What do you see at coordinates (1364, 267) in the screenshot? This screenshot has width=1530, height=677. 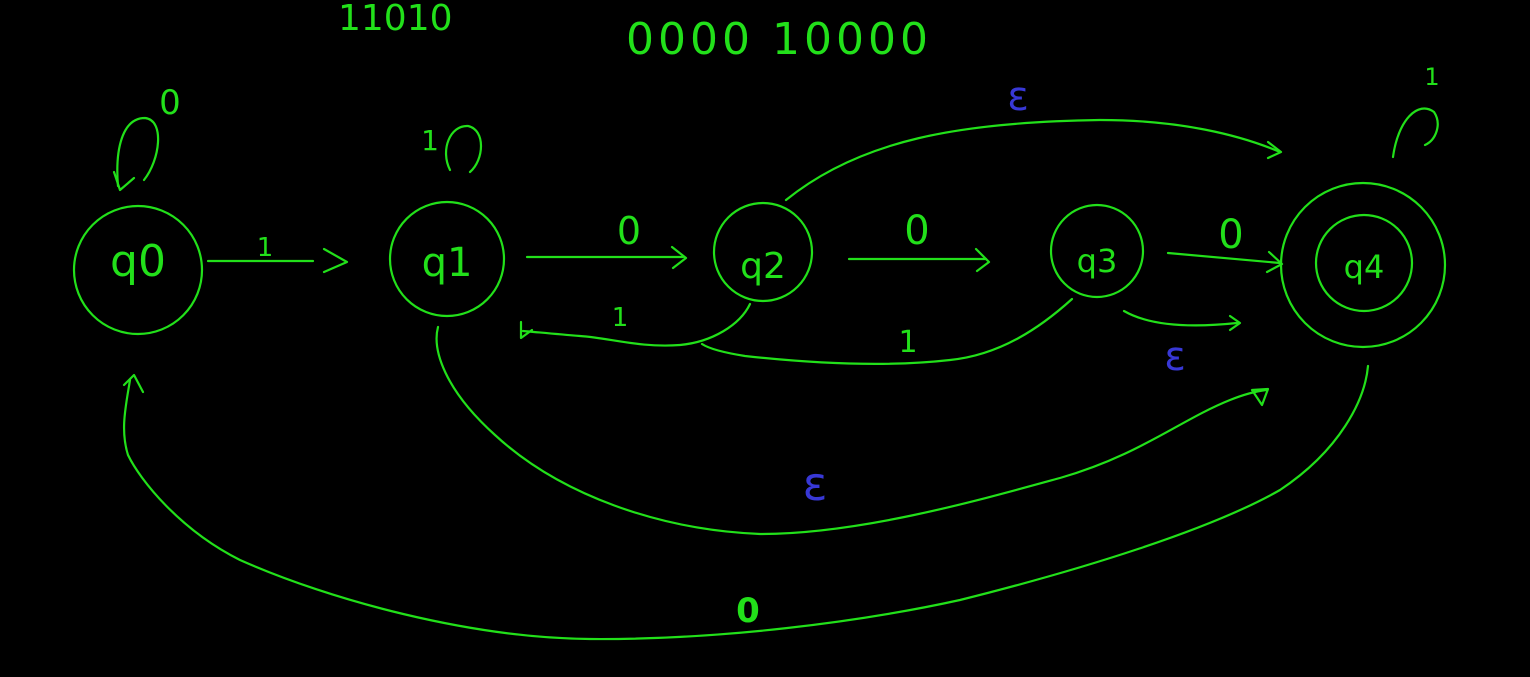 I see `state-q4-label: q4` at bounding box center [1364, 267].